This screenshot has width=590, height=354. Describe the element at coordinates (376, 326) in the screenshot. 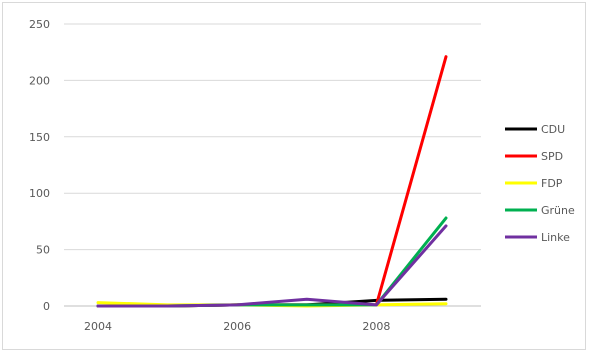

I see `x-tick-label: 2008` at that location.